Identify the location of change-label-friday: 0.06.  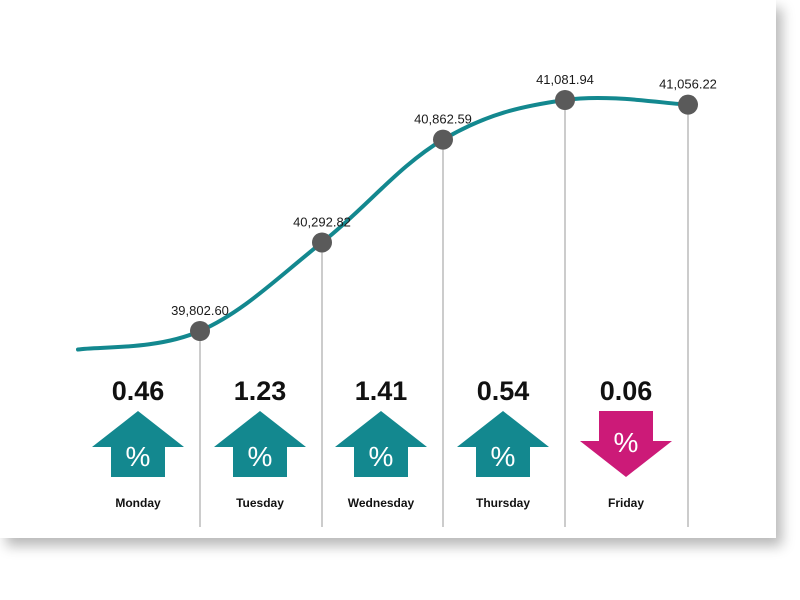
(626, 391).